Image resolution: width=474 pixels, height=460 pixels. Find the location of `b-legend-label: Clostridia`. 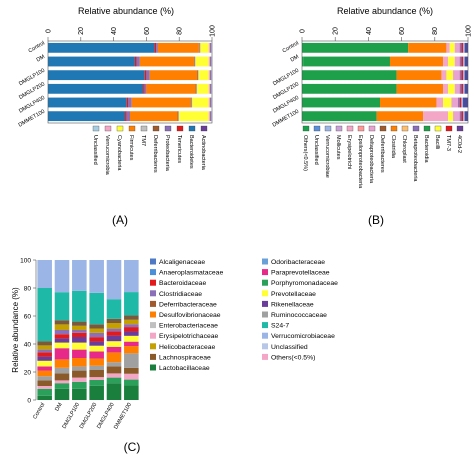

b-legend-label: Clostridia is located at coordinates (393, 147).